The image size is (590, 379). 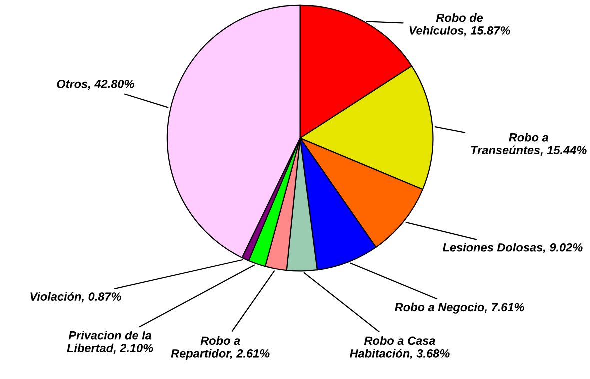 What do you see at coordinates (459, 308) in the screenshot?
I see `slice-label: Robo a Negocio, 7.61%` at bounding box center [459, 308].